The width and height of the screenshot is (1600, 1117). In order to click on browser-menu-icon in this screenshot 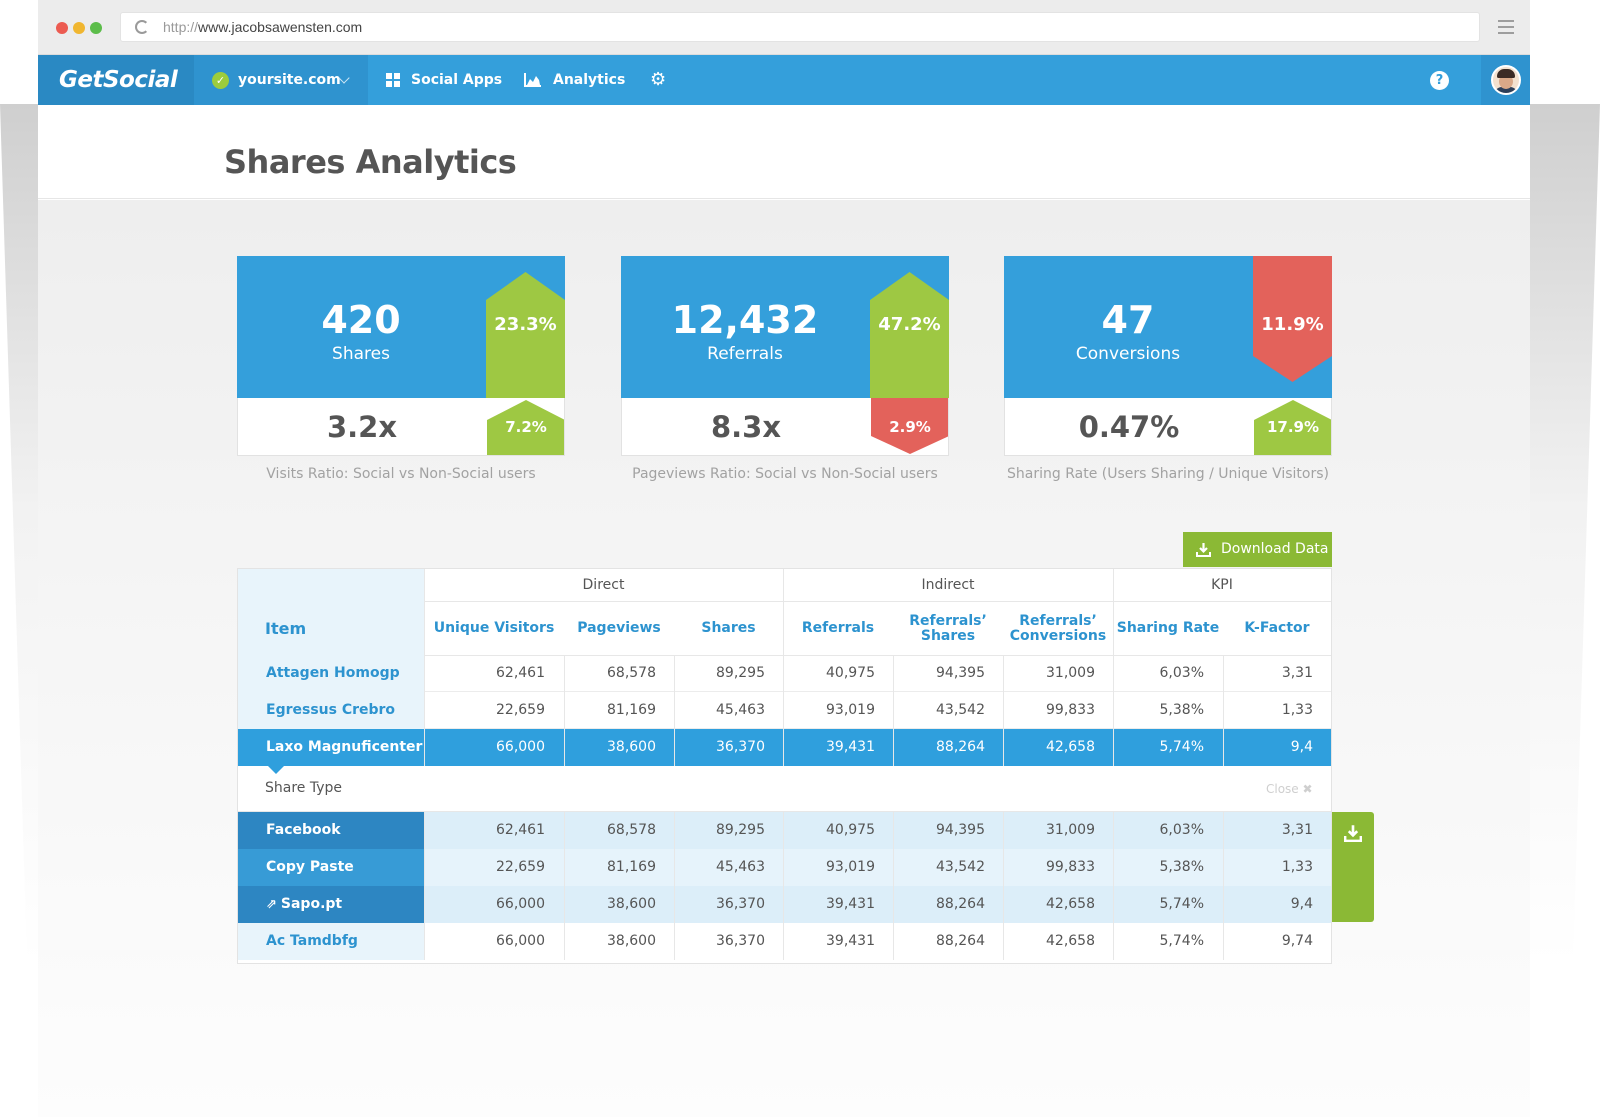, I will do `click(1506, 28)`.